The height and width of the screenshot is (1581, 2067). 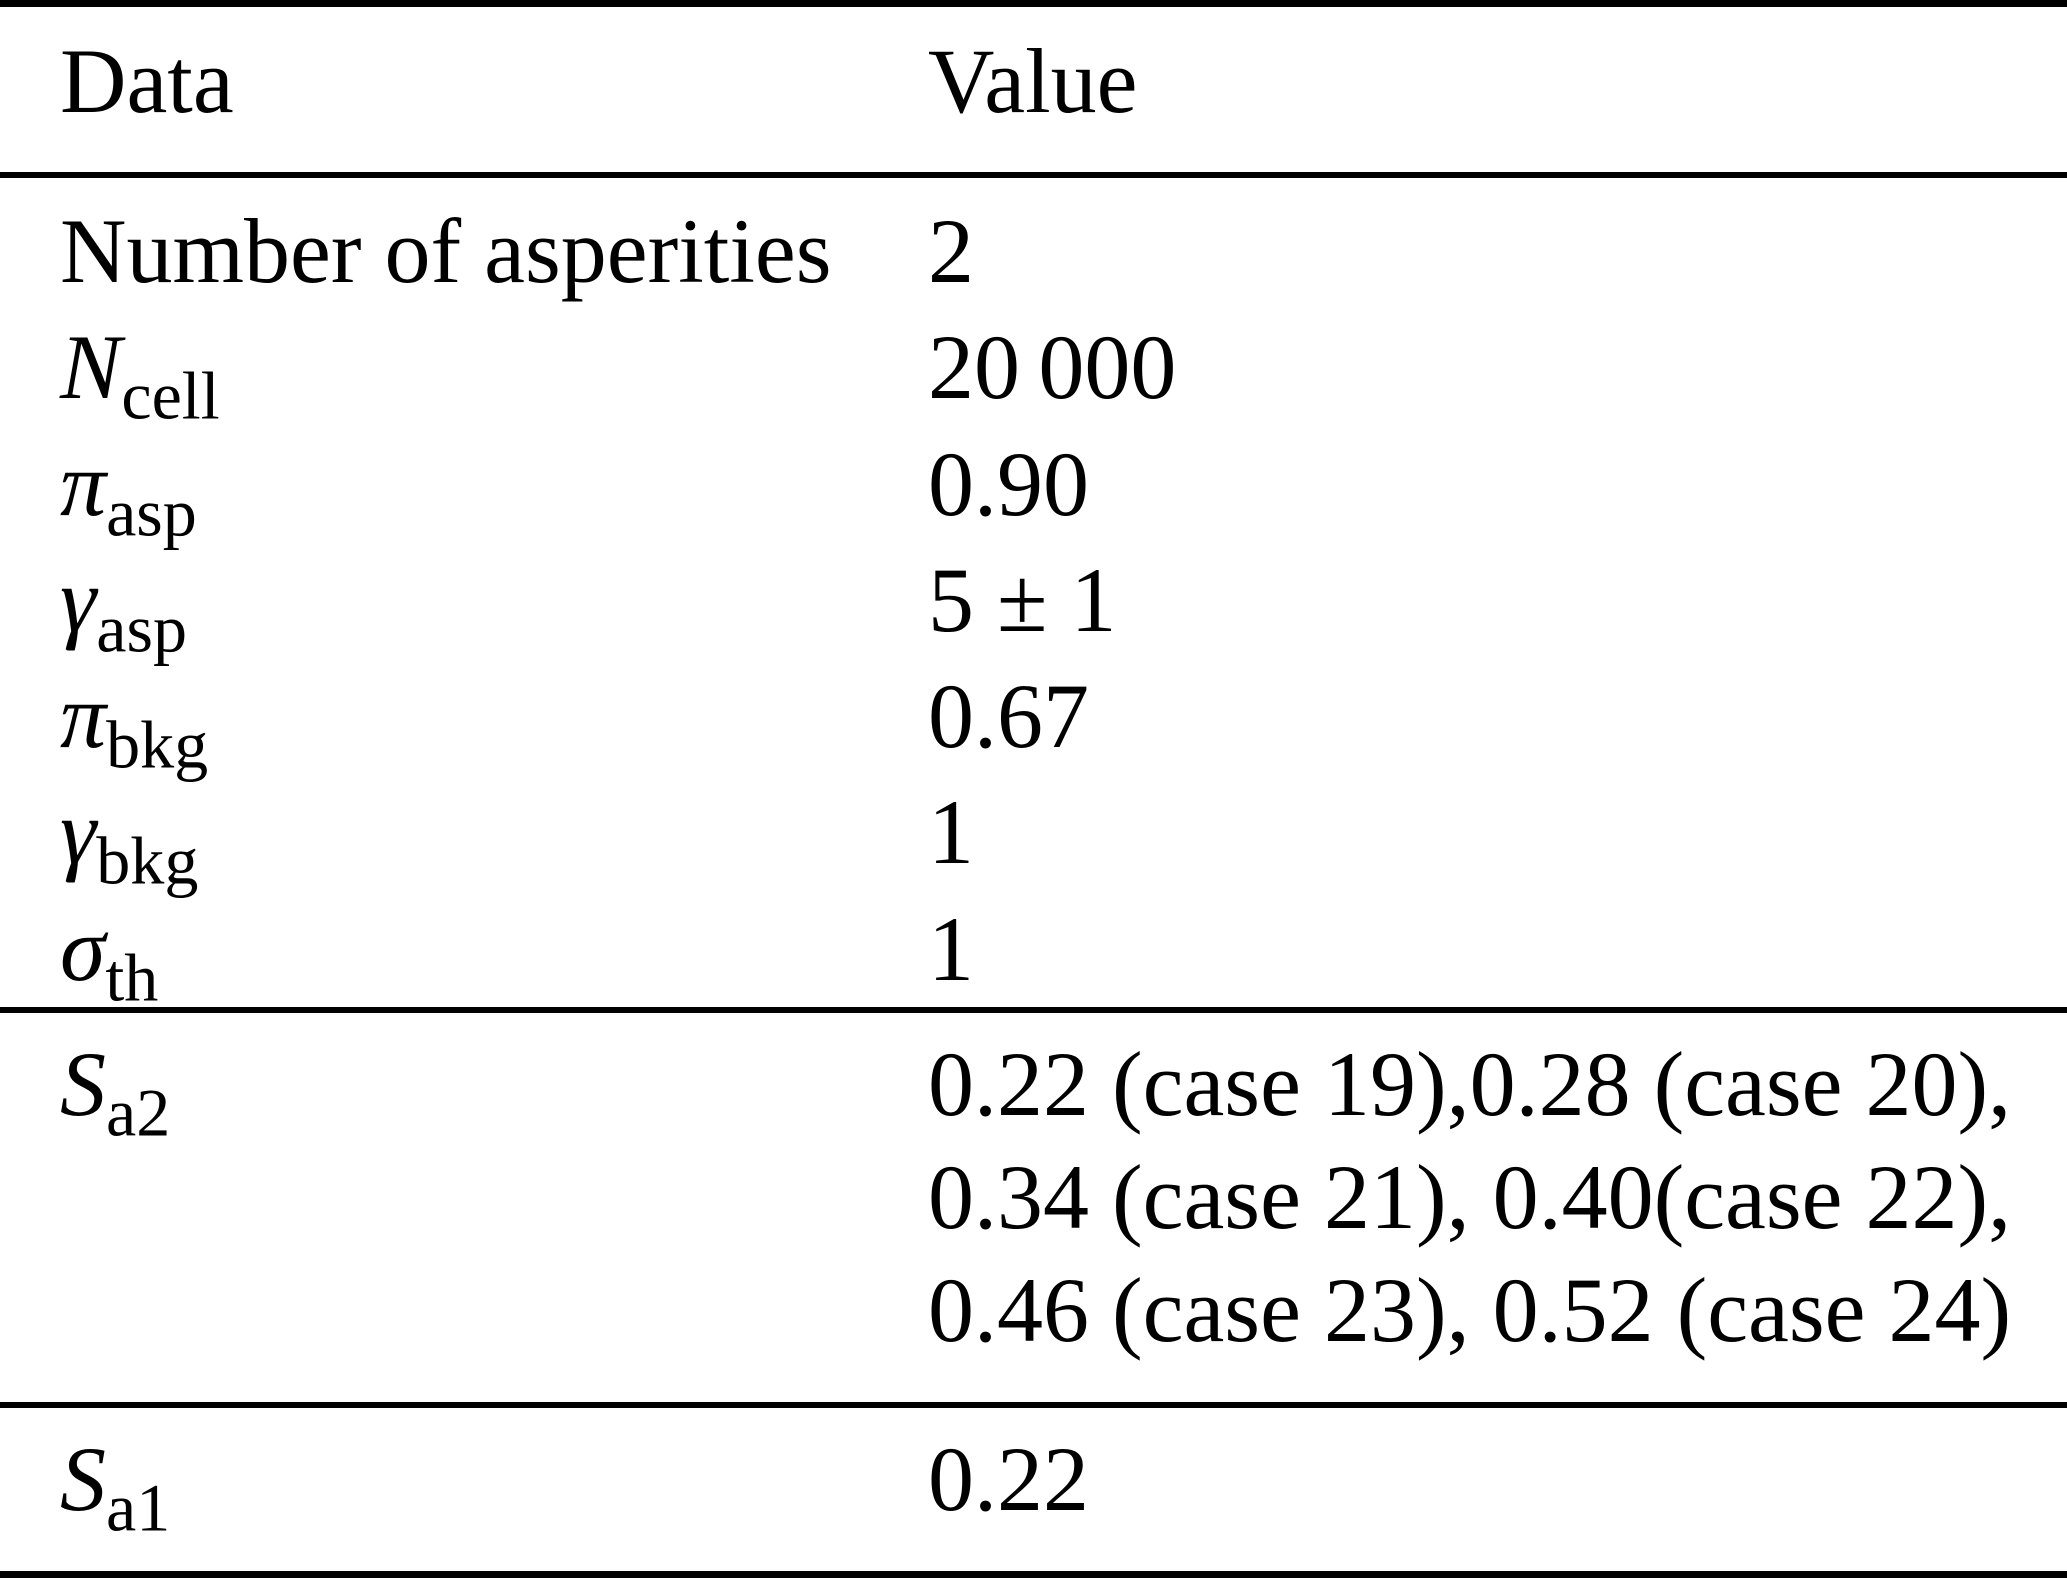 I want to click on row-label: Sa1, so click(x=115, y=1482).